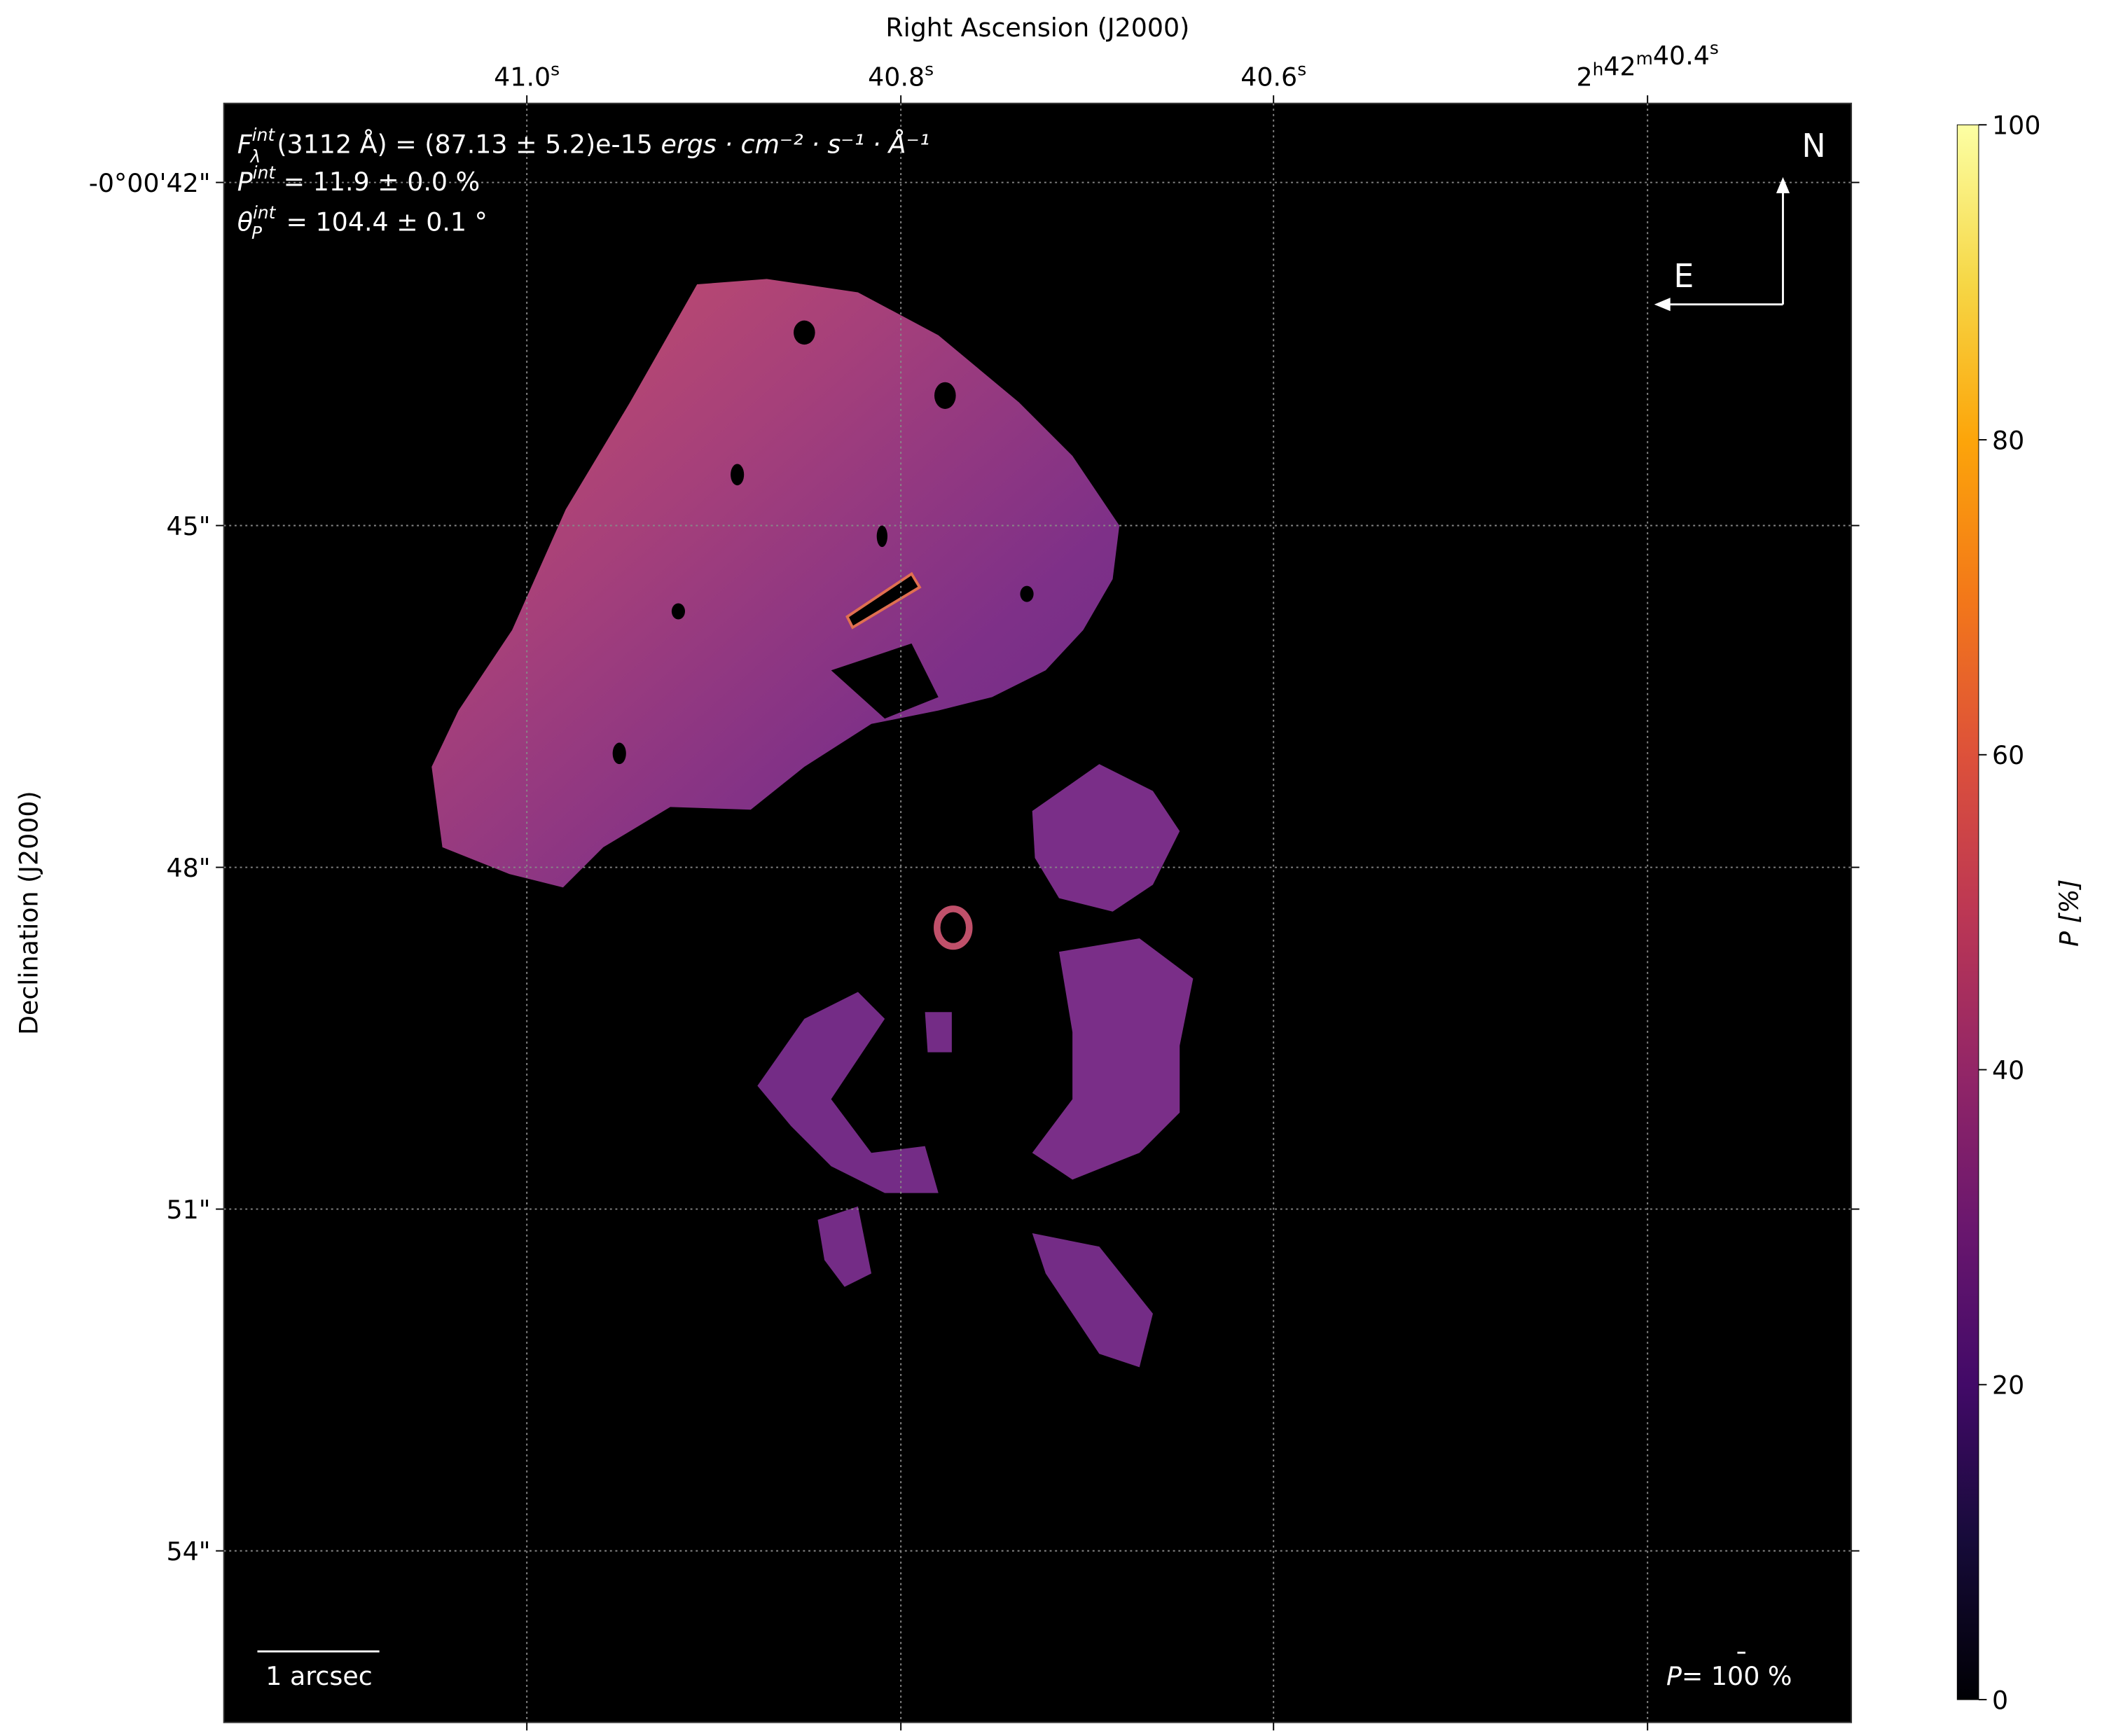  I want to click on east-arrow-head, so click(1662, 305).